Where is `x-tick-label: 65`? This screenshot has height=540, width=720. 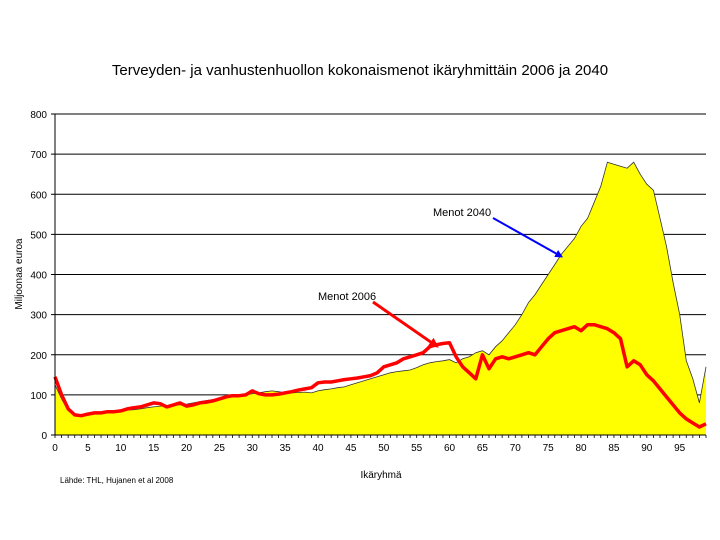
x-tick-label: 65 is located at coordinates (483, 448).